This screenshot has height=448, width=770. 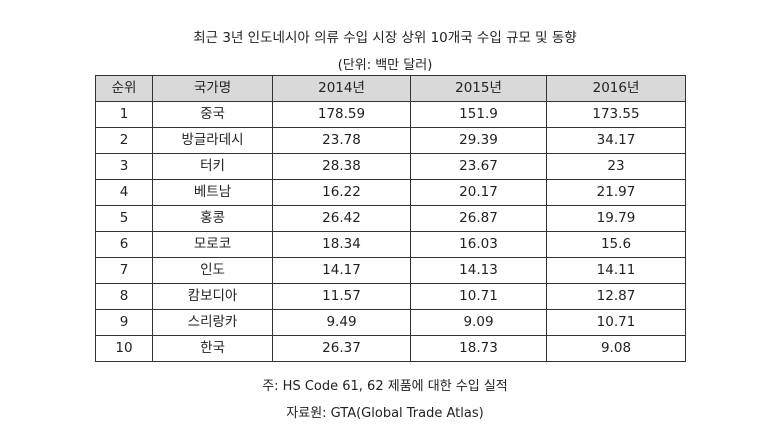 I want to click on cell-rank: 3, so click(x=124, y=166).